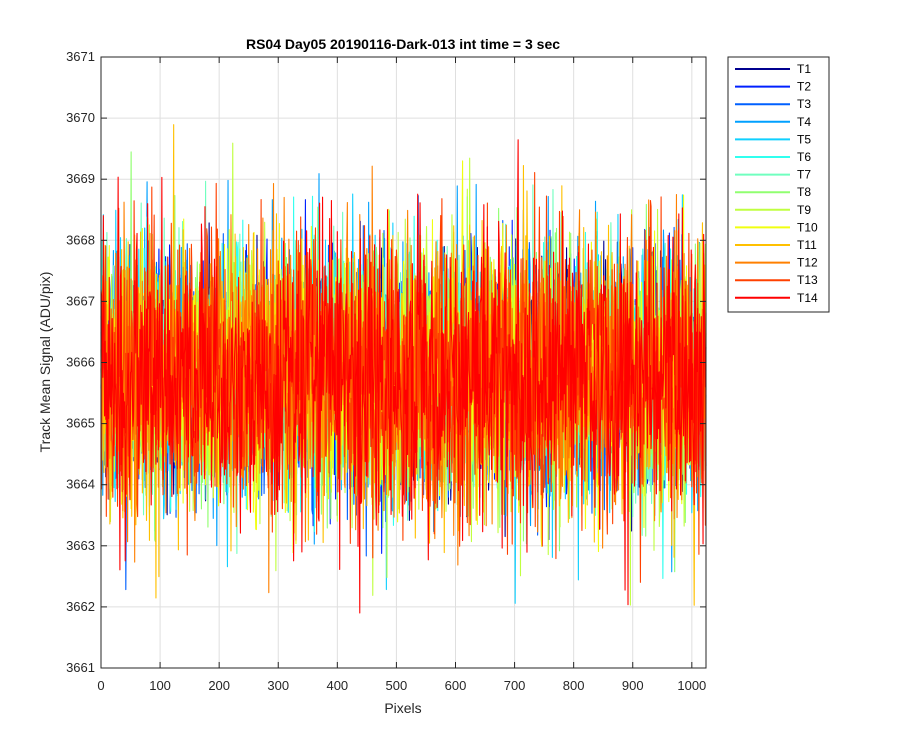 This screenshot has height=750, width=900. I want to click on x-tick-label: 200, so click(219, 685).